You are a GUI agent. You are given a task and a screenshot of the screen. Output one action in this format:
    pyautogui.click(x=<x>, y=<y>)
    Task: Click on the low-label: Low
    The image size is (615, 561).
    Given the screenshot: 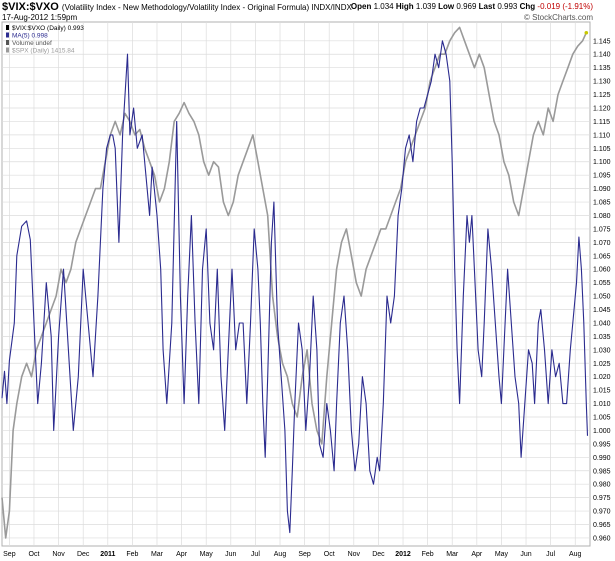 What is the action you would take?
    pyautogui.click(x=446, y=6)
    